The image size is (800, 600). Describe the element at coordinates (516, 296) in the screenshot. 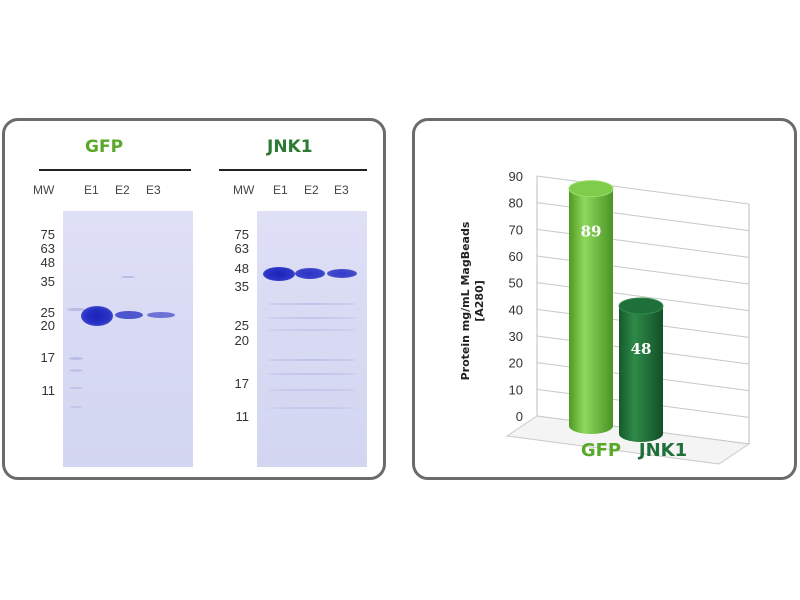

I see `y-axis-ticks: 0 10 20 30 40 50 60 70 80 90` at that location.